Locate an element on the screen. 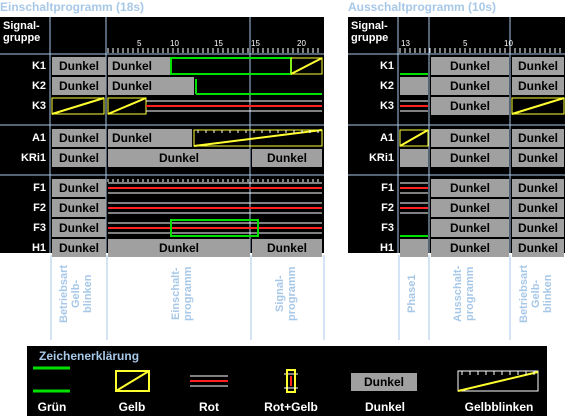 Image resolution: width=567 pixels, height=419 pixels. cell-a1-dunkel-aus: Dunkel is located at coordinates (470, 138).